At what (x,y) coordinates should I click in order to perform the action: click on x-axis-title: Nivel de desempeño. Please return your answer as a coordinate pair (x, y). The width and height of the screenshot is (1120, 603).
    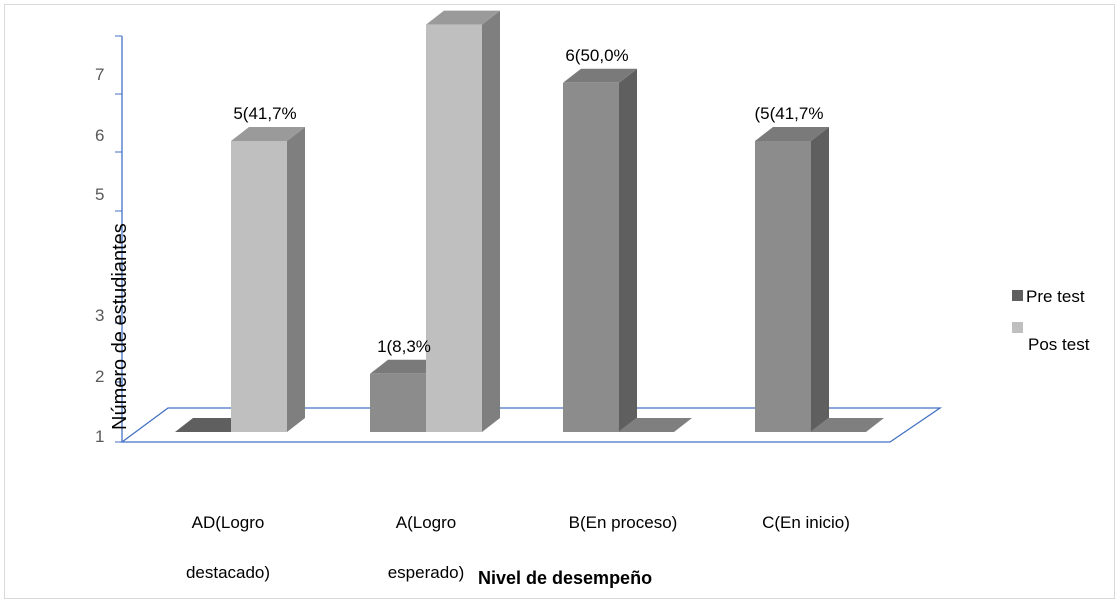
    Looking at the image, I should click on (565, 578).